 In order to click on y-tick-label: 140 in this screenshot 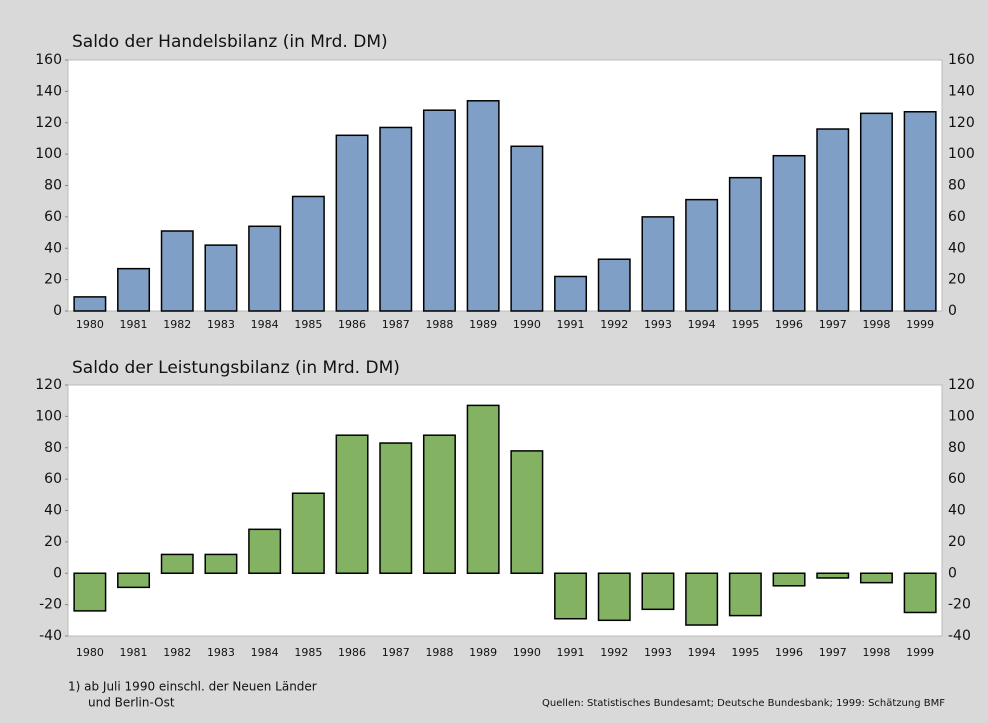, I will do `click(48, 91)`.